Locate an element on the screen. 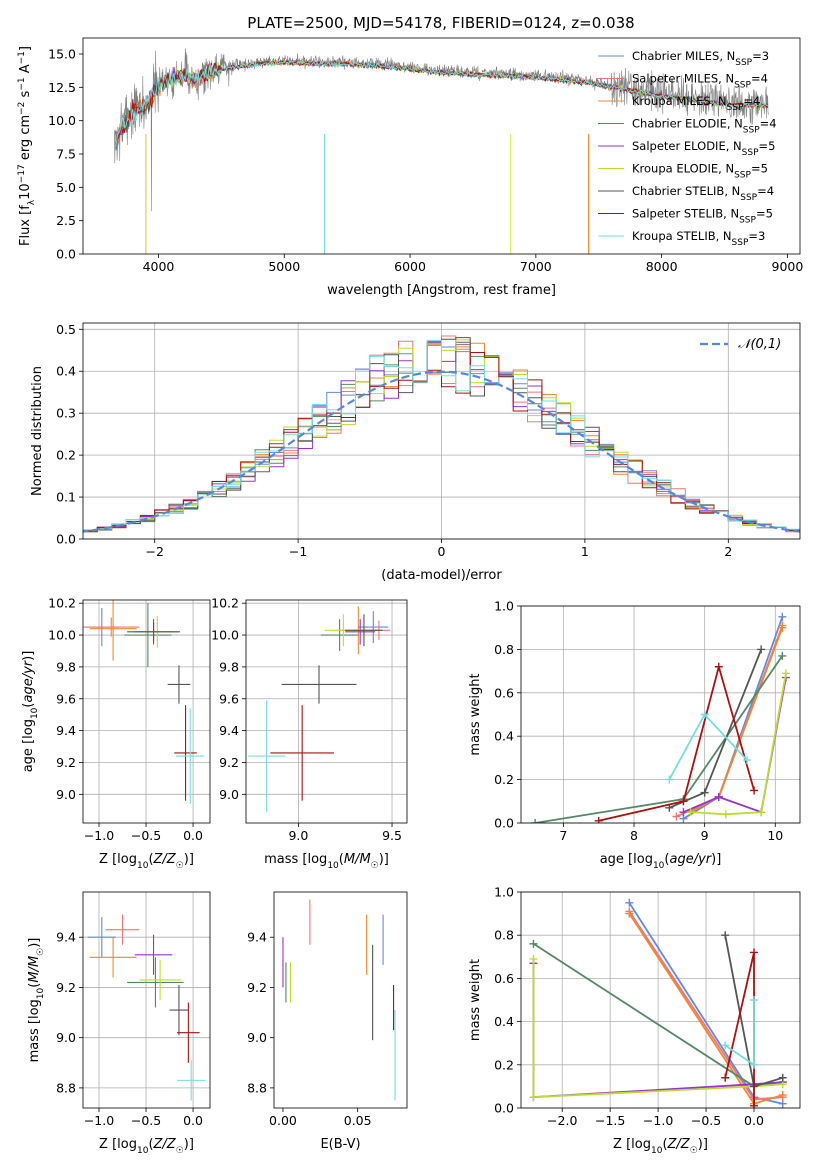 The height and width of the screenshot is (1170, 819). label-part: Salpeter MILES, N is located at coordinates (683, 79).